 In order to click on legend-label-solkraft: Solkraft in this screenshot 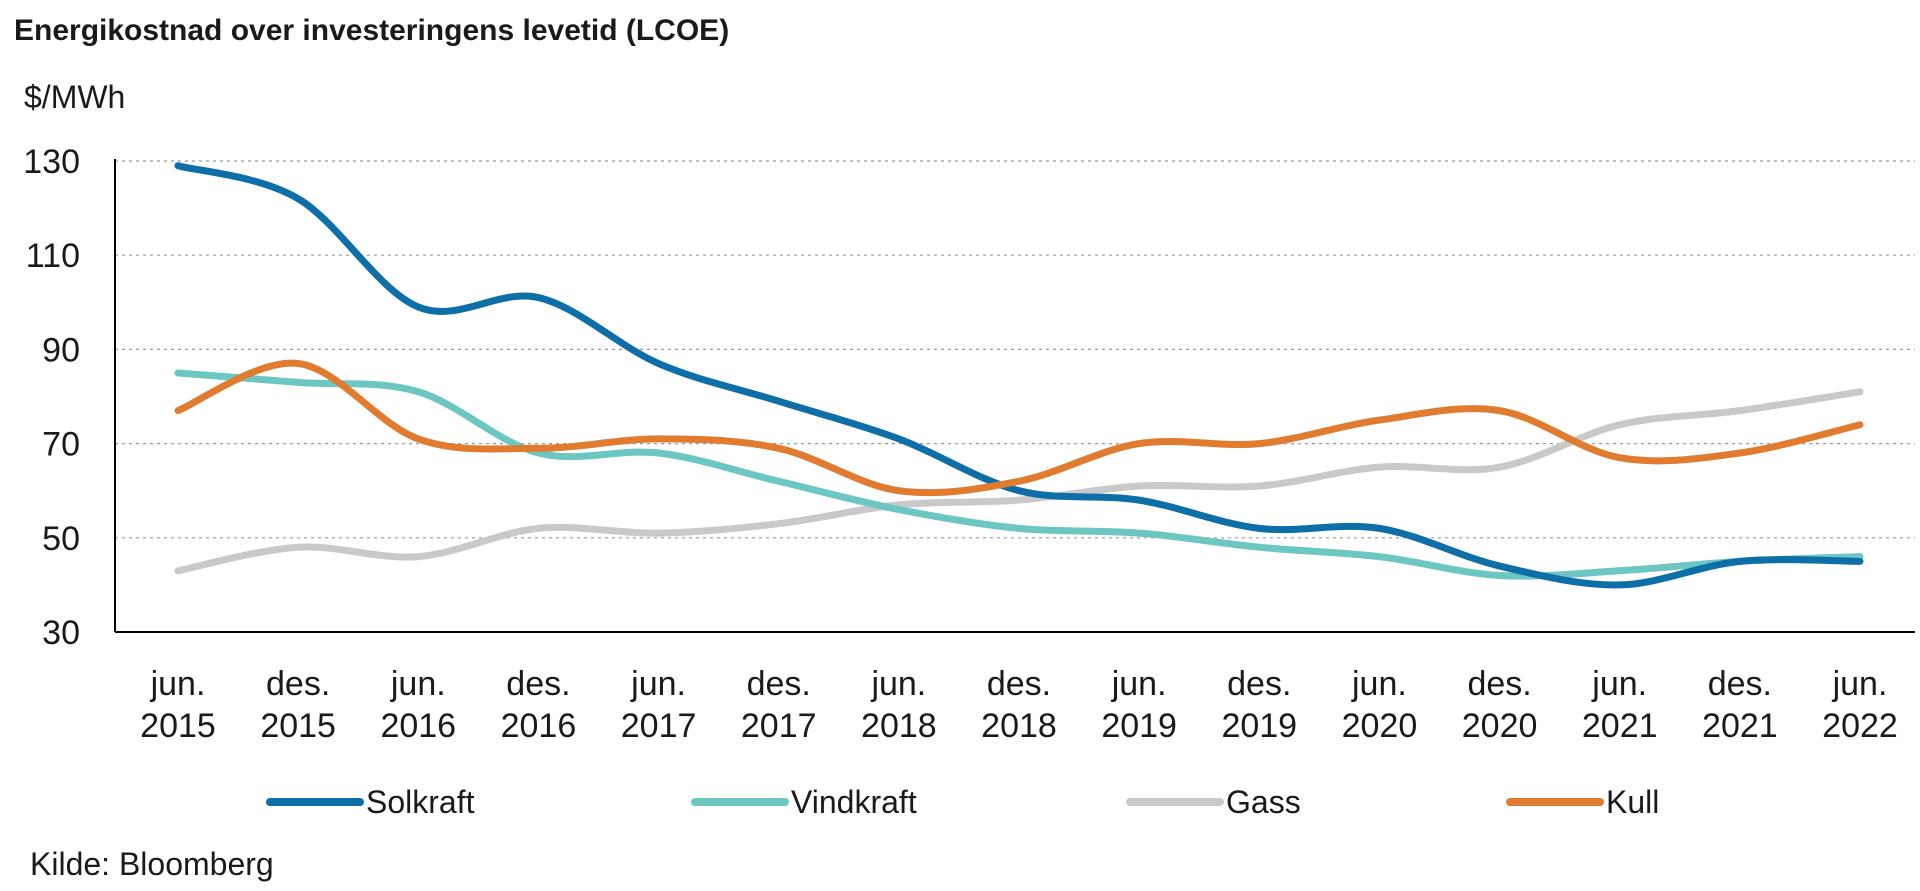, I will do `click(420, 802)`.